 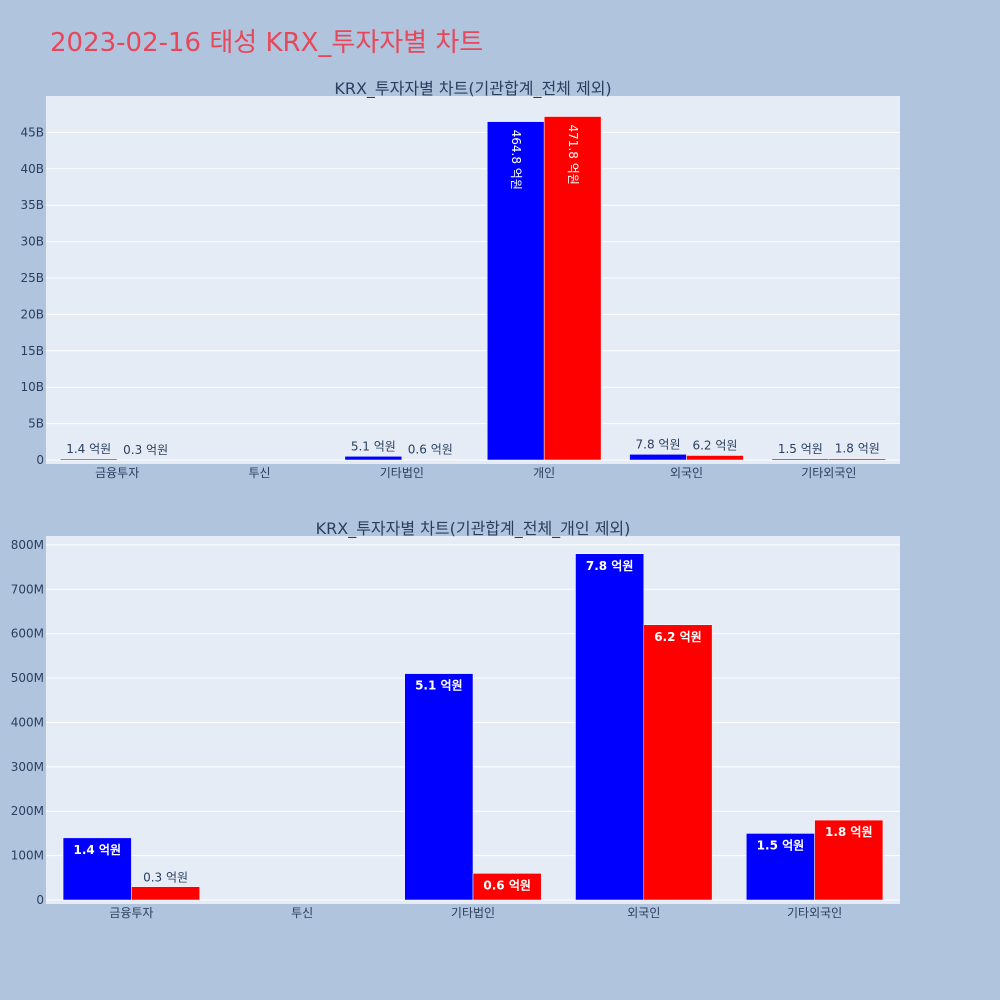 What do you see at coordinates (32, 205) in the screenshot?
I see `y-tick-label: 35B` at bounding box center [32, 205].